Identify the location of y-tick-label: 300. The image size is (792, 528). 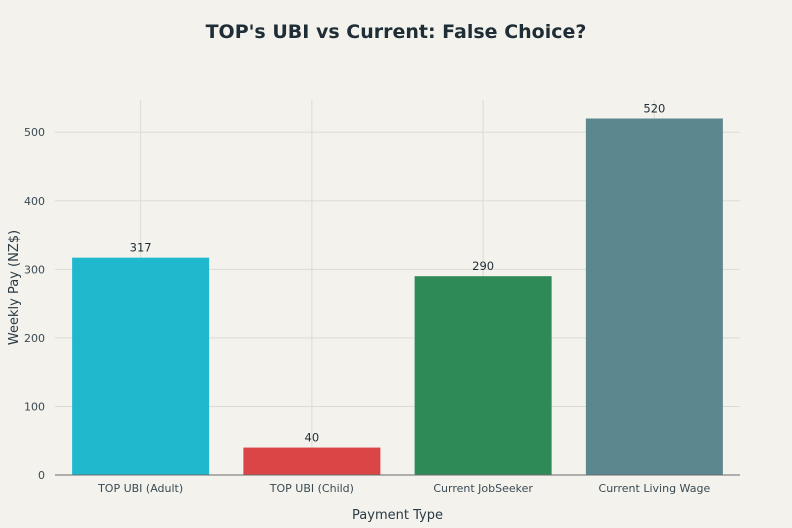
(34, 269).